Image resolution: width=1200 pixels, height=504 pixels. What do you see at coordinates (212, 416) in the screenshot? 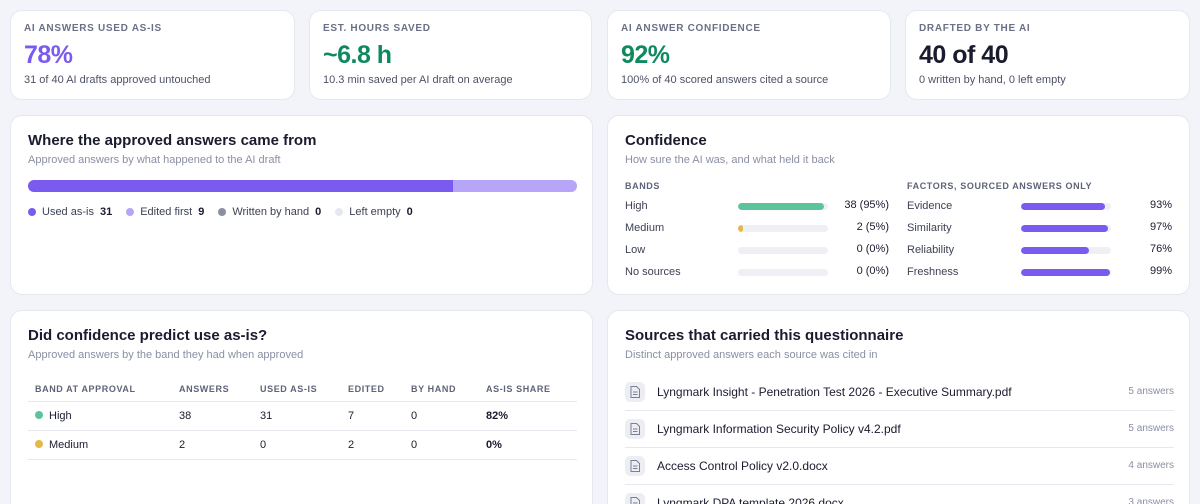
I see `answers-cell: 38` at bounding box center [212, 416].